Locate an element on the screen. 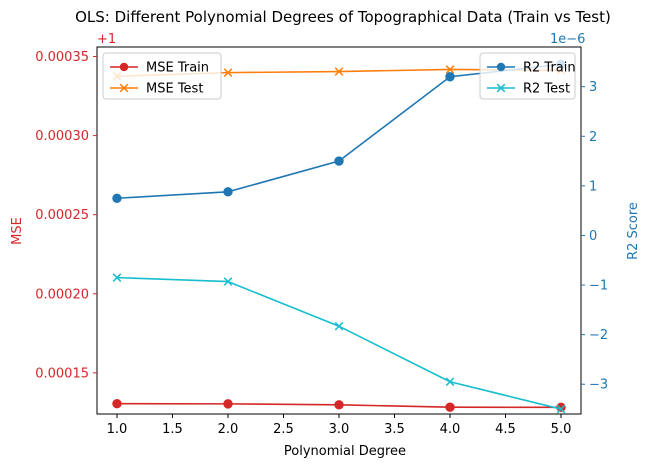  x-tick-label: 1.0 is located at coordinates (117, 429).